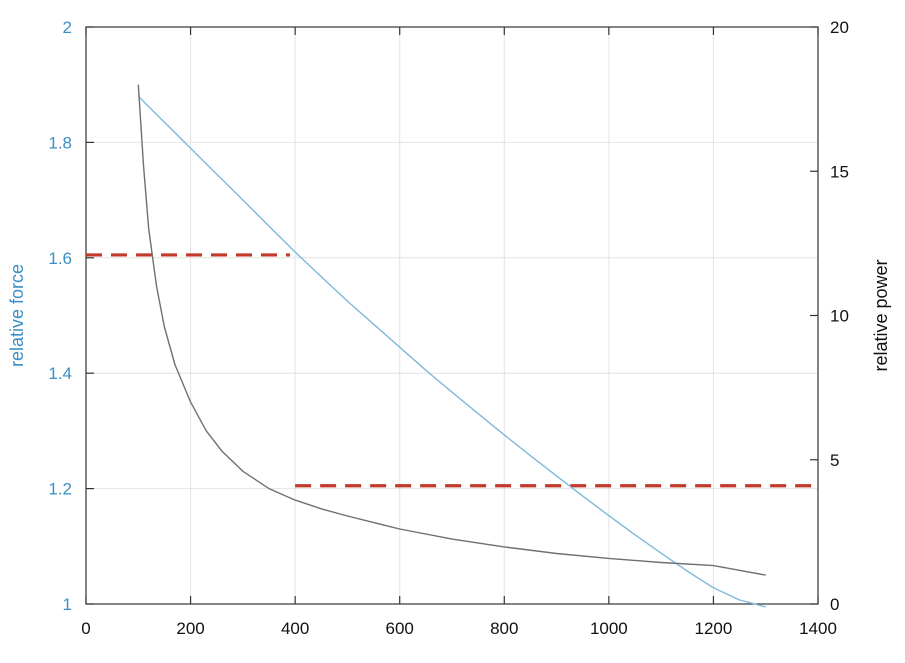  Describe the element at coordinates (67, 604) in the screenshot. I see `y-left-tick-label: 1` at that location.